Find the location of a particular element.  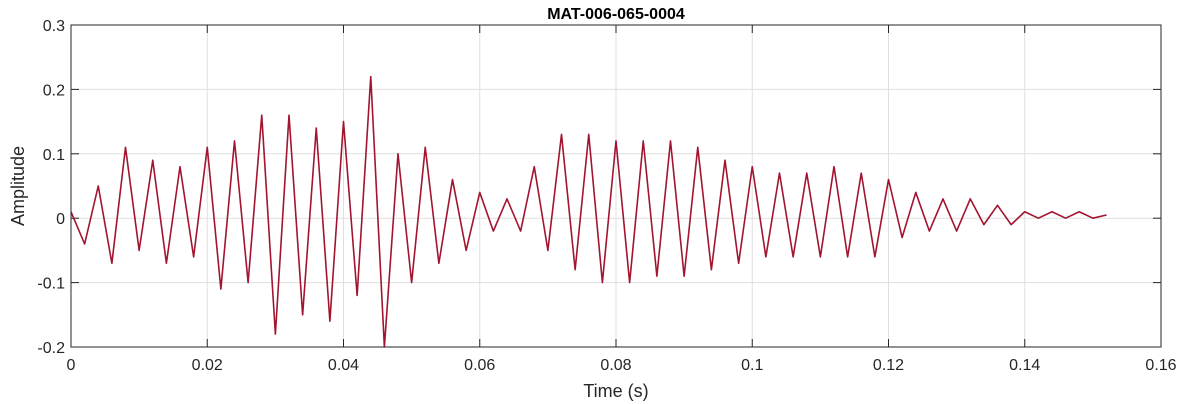

y-tick-label: 0.3 is located at coordinates (54, 26).